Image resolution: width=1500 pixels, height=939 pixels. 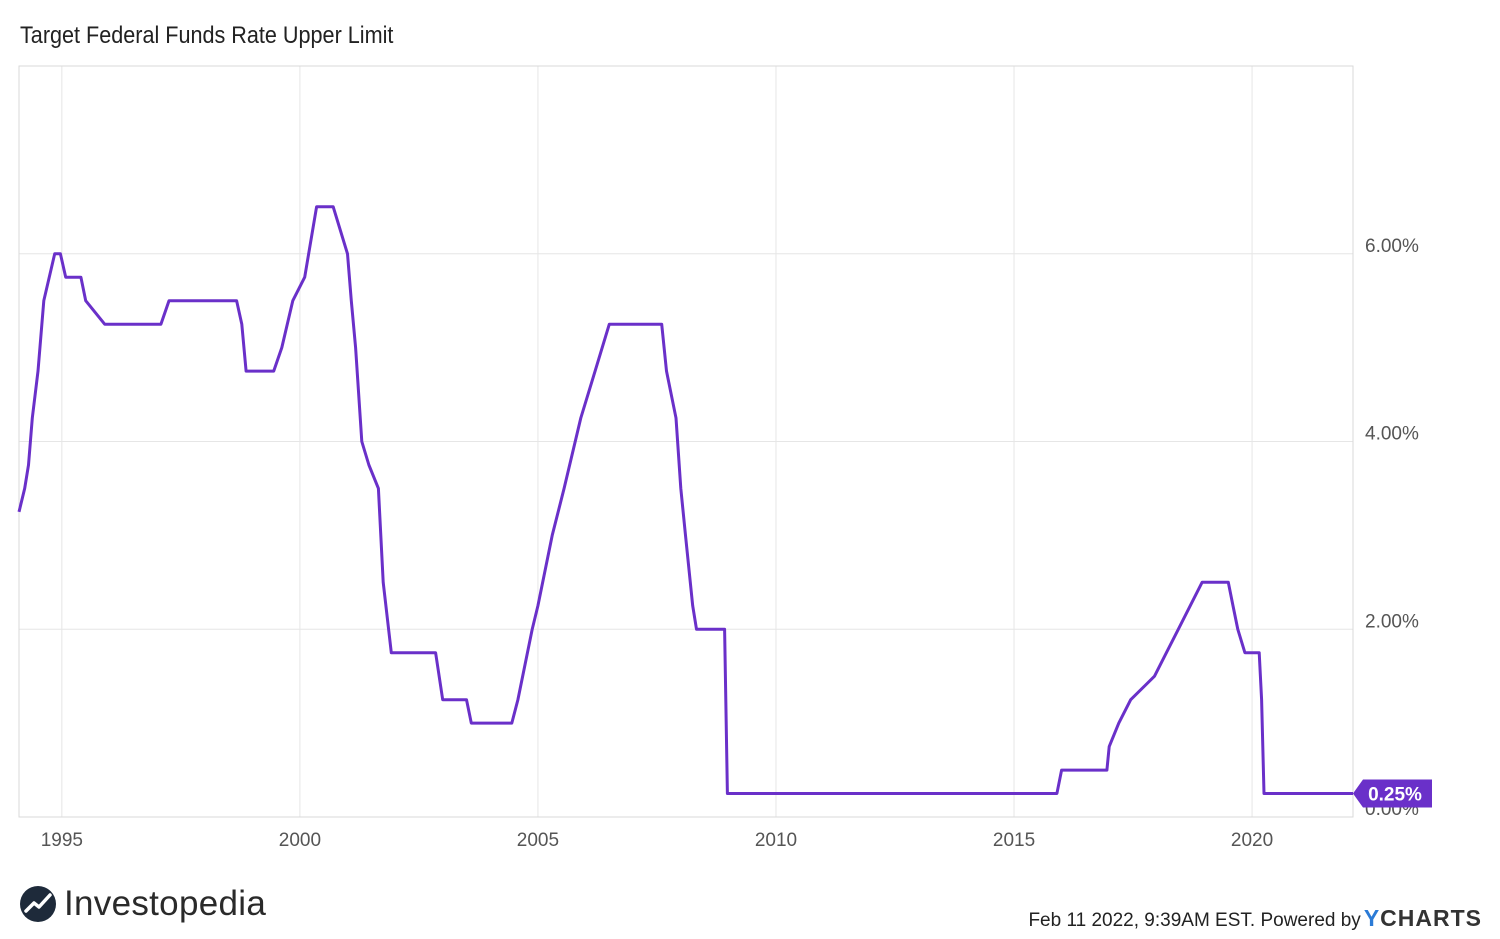 I want to click on footer-timestamp: Feb 11 2022, 9:39AM EST., so click(x=1142, y=920).